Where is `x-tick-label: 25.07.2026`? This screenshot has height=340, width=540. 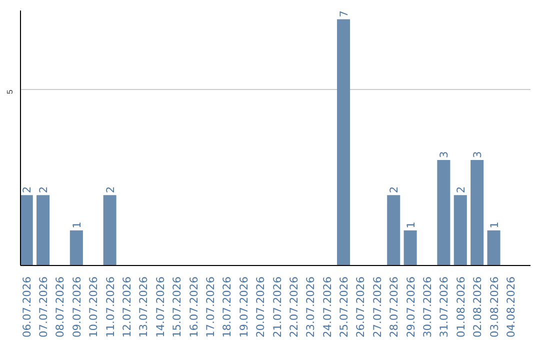
x-tick-label: 25.07.2026 is located at coordinates (344, 307).